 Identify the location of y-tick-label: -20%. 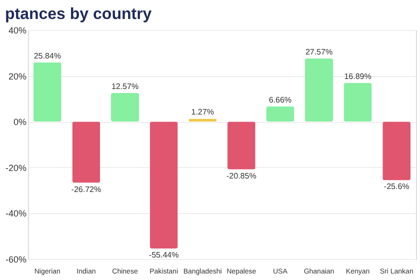
(15, 167).